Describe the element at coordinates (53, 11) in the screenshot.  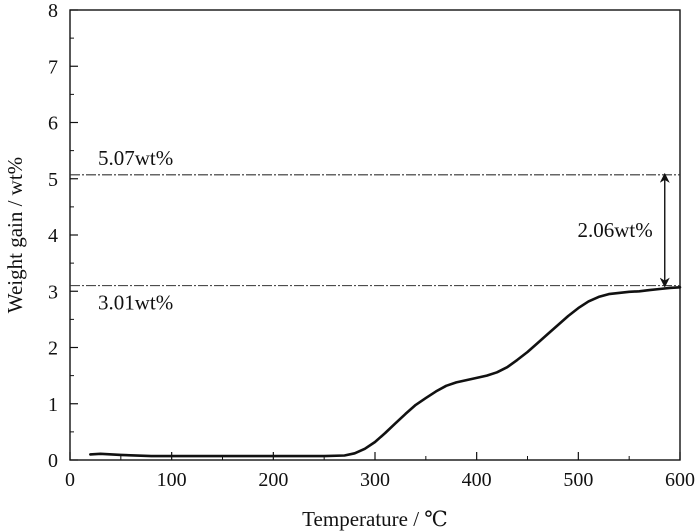
I see `y-tick-label: 8` at that location.